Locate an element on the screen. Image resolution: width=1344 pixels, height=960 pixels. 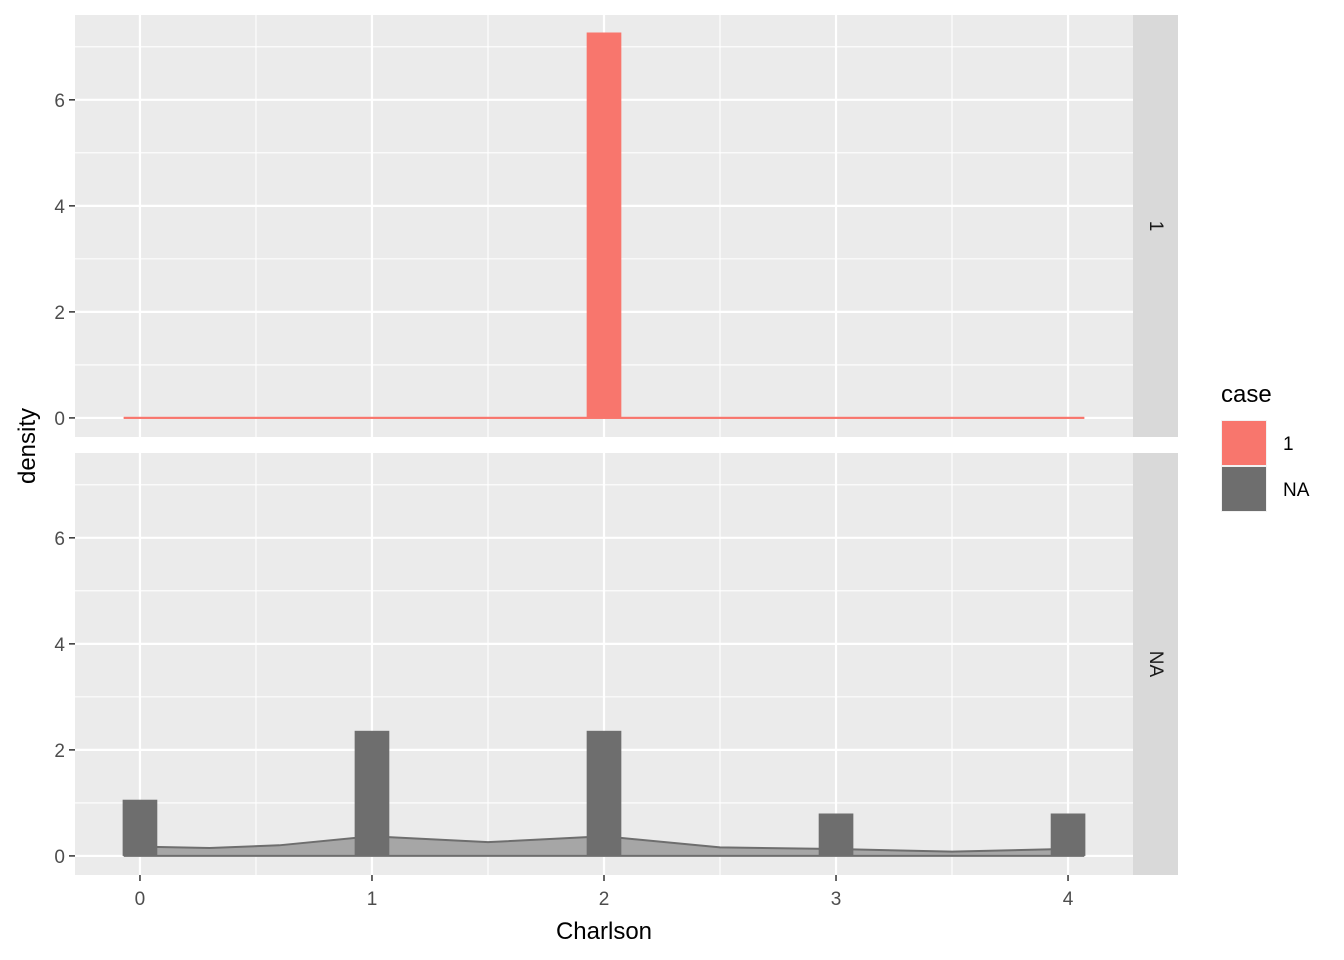
x-tick-label: 4 is located at coordinates (1068, 899).